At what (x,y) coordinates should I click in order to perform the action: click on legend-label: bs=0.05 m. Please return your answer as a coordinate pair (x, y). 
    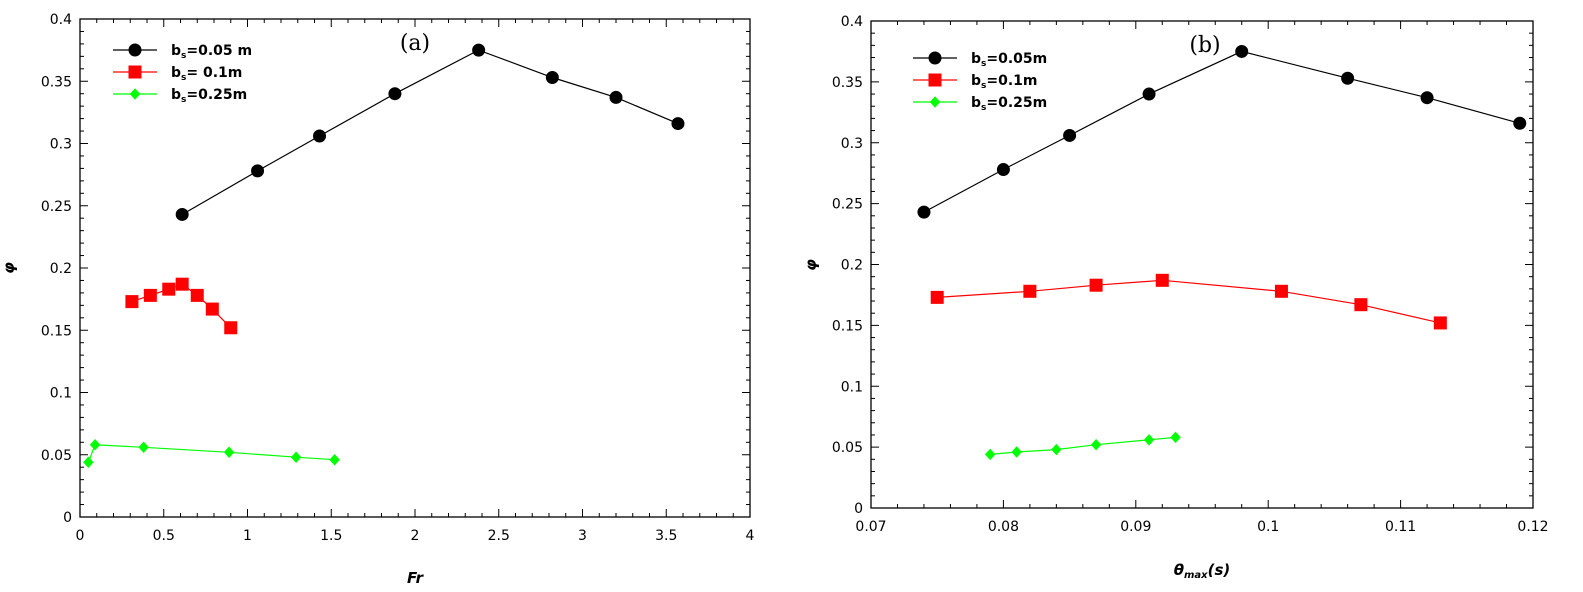
    Looking at the image, I should click on (211, 52).